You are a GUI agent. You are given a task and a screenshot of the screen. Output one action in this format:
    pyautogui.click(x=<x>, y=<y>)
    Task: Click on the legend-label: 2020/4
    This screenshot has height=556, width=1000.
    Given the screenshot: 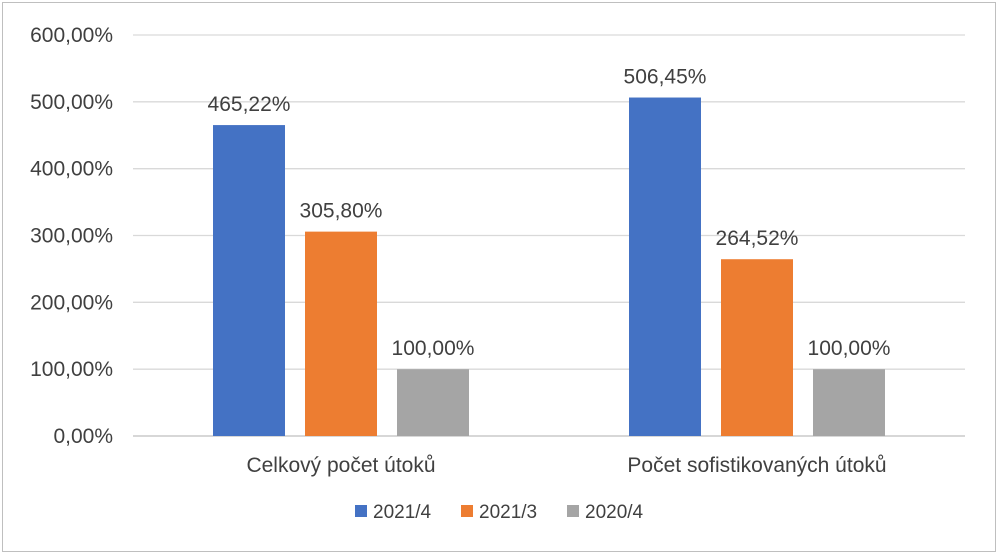 What is the action you would take?
    pyautogui.click(x=614, y=512)
    